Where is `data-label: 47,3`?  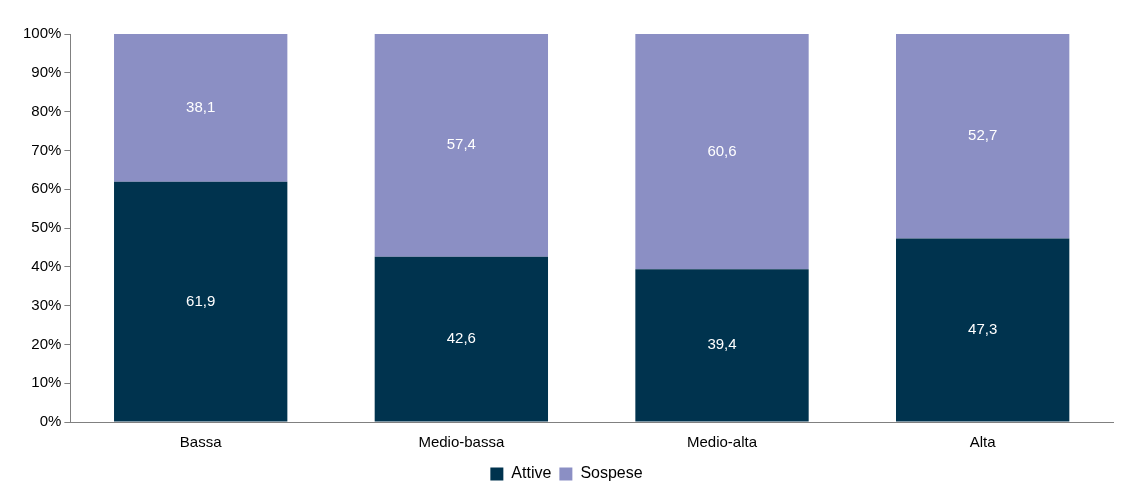
data-label: 47,3 is located at coordinates (983, 329).